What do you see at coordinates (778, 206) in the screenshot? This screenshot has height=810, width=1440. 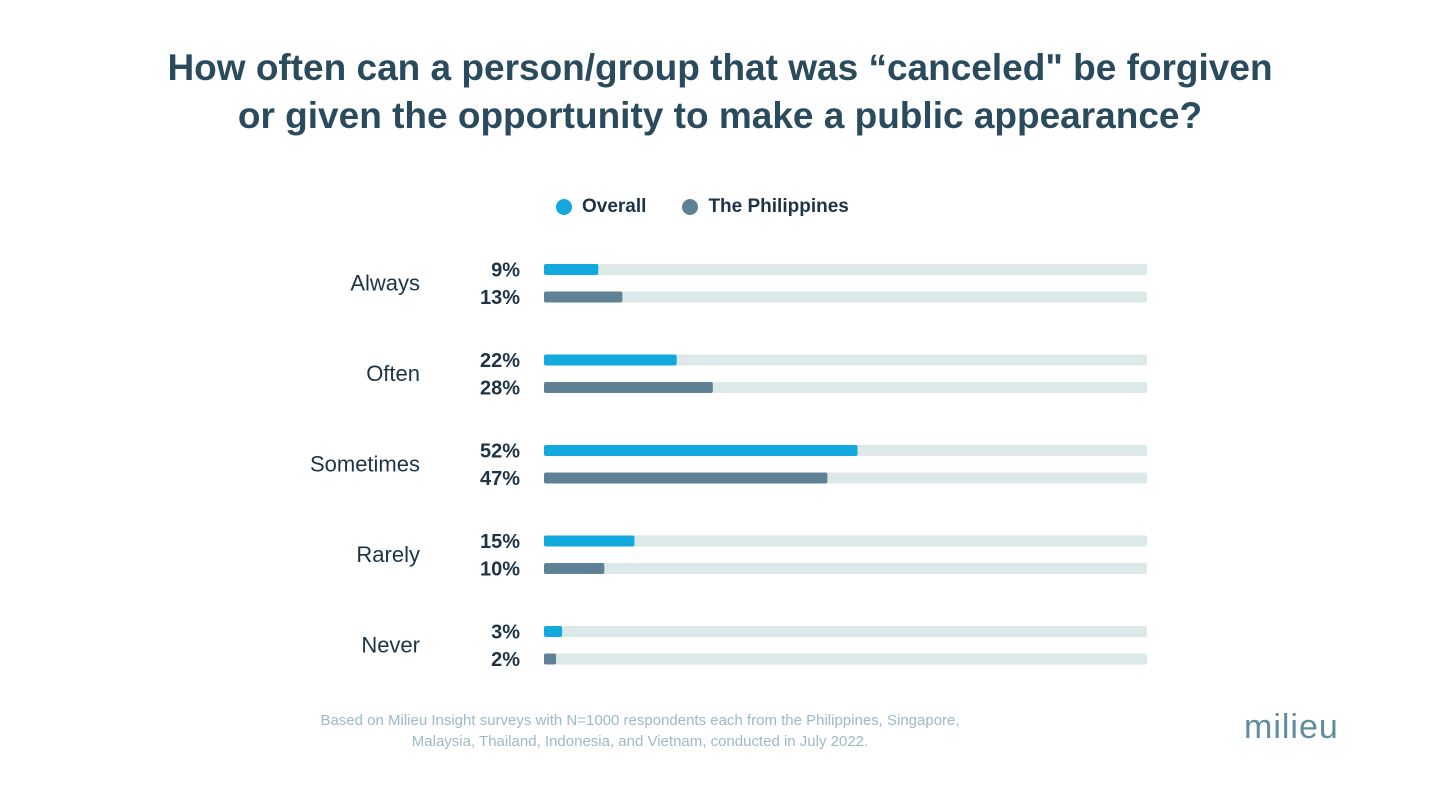 I see `legend-label-philippines: The Philippines` at bounding box center [778, 206].